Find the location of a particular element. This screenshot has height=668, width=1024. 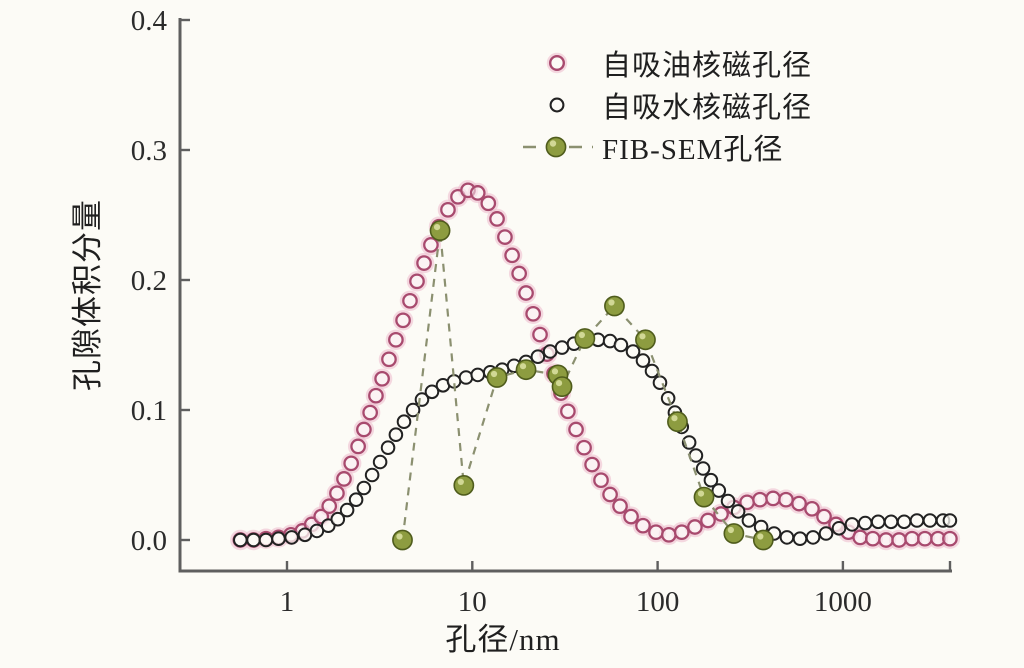

x-axis-label: 孔径/nm is located at coordinates (503, 639).